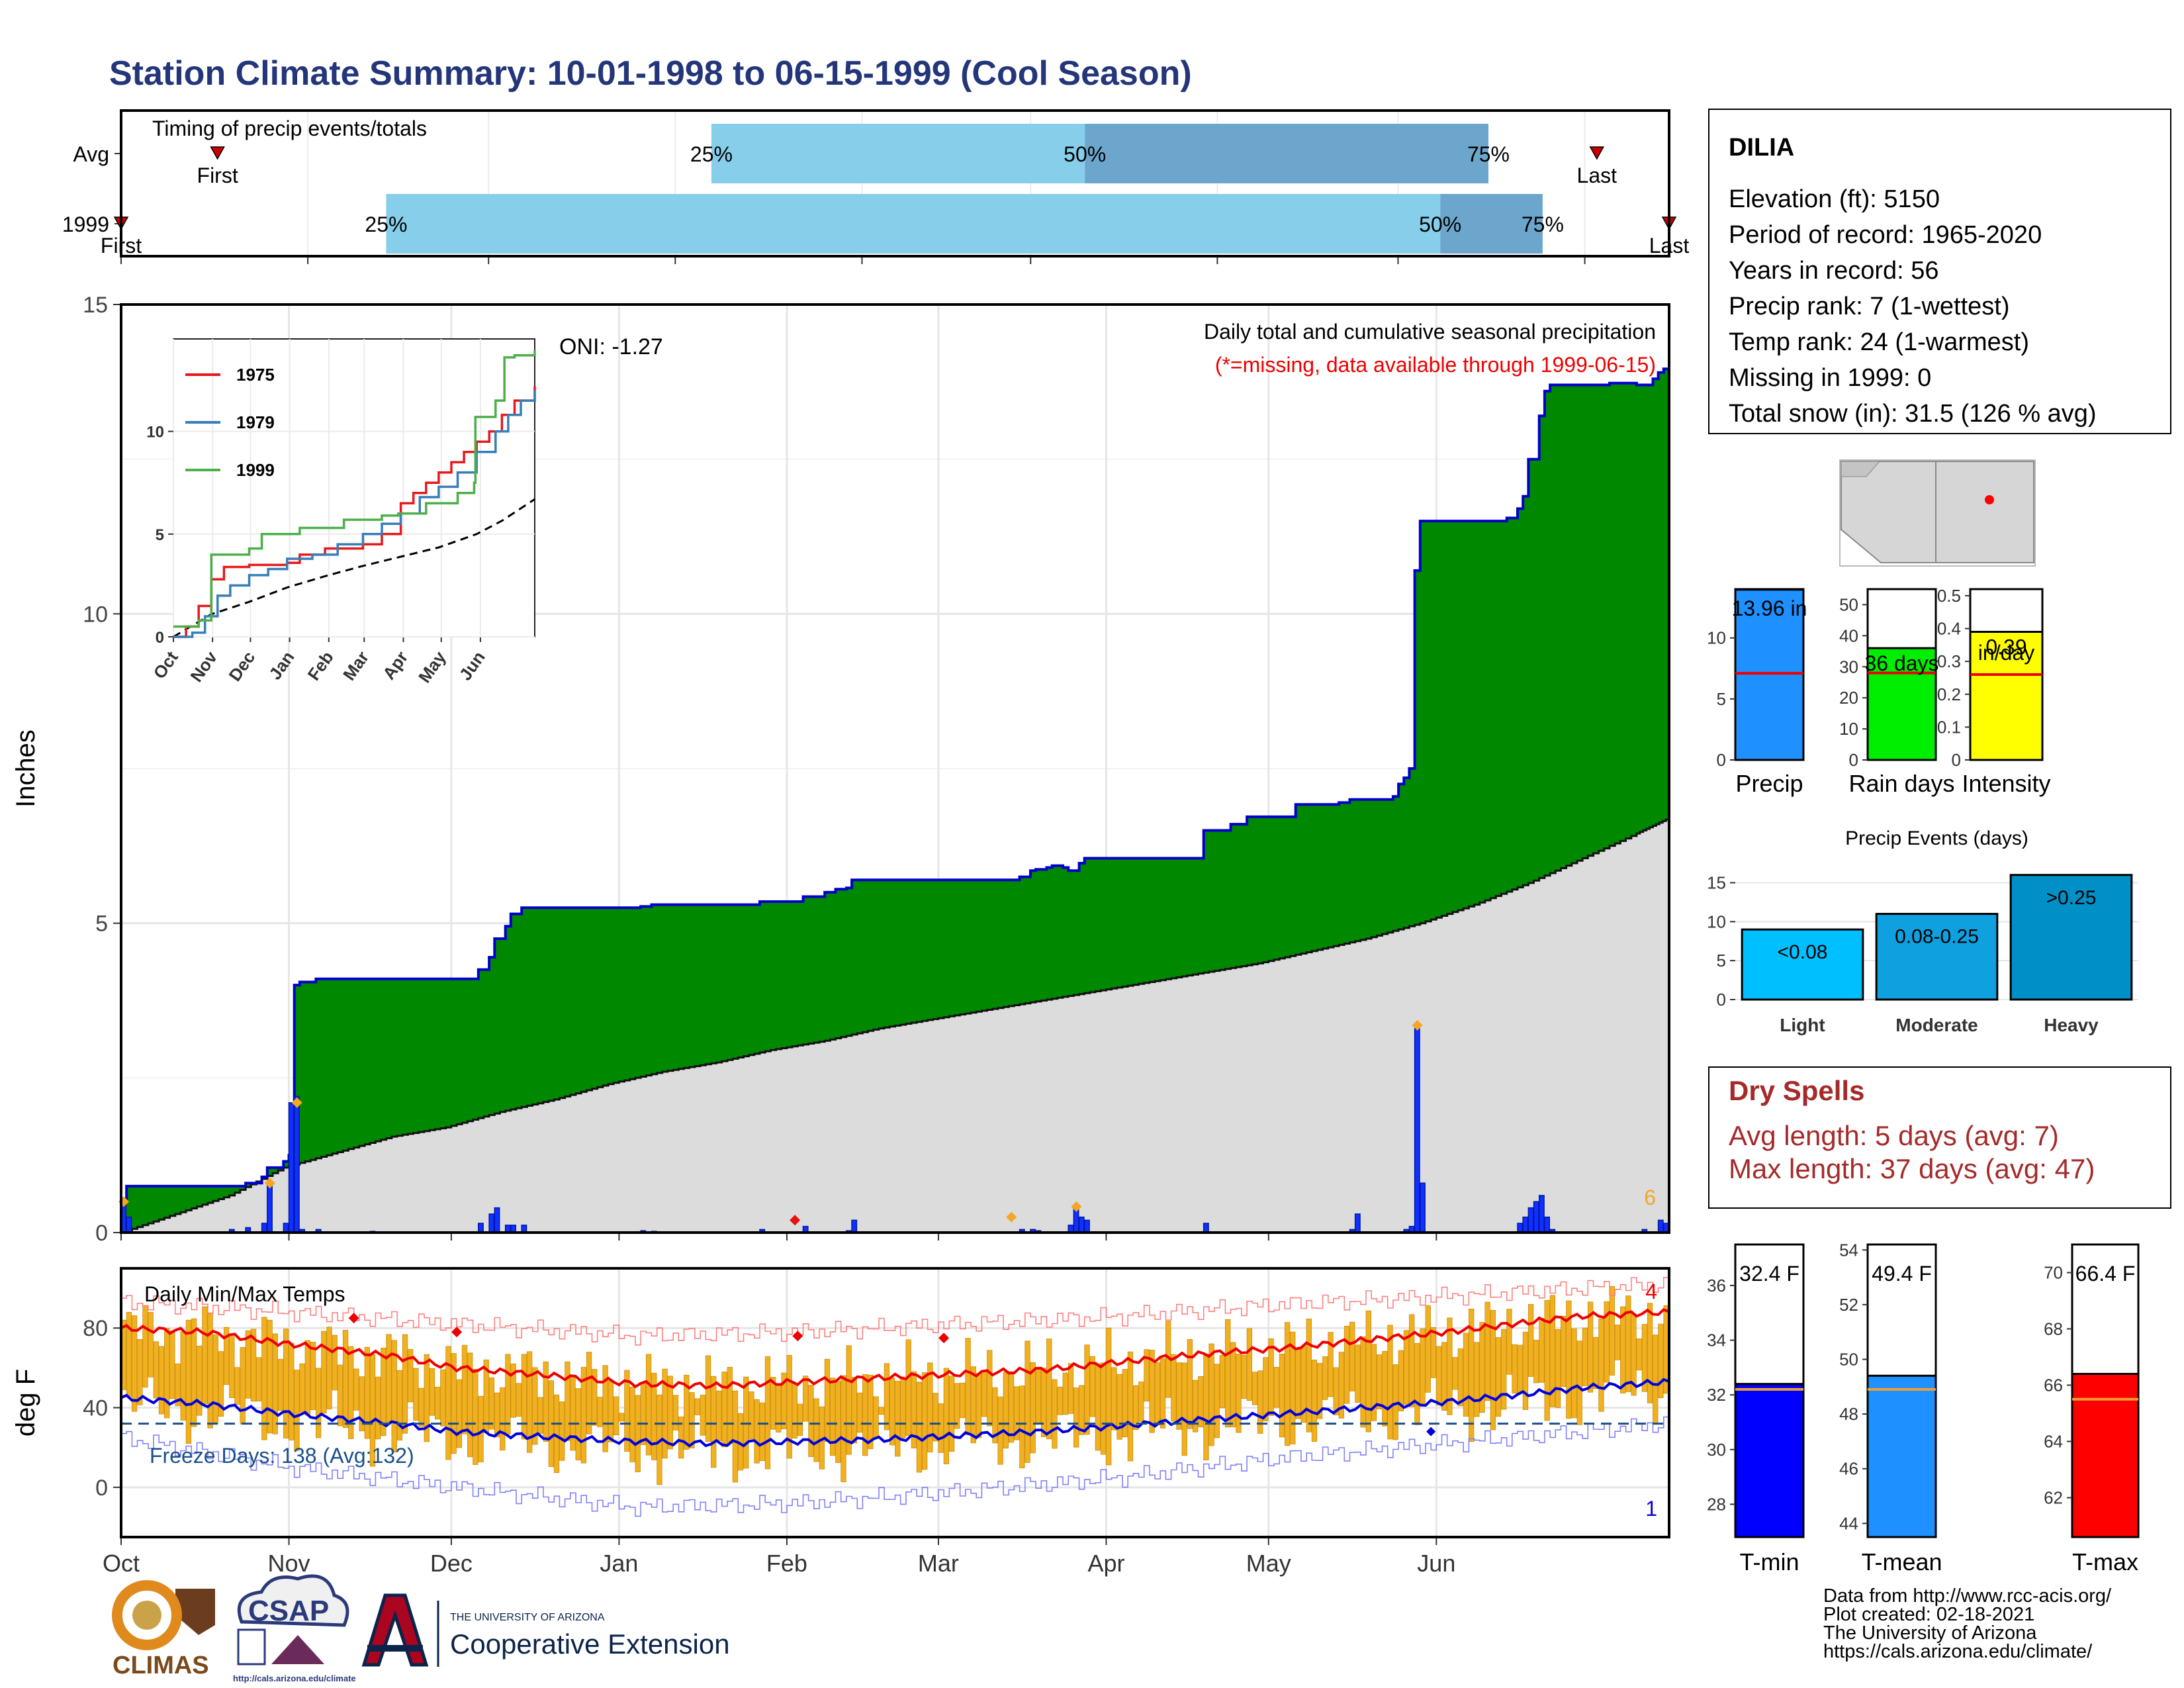 The height and width of the screenshot is (1688, 2184). What do you see at coordinates (1901, 1561) in the screenshot?
I see `summary-category-label: T-mean` at bounding box center [1901, 1561].